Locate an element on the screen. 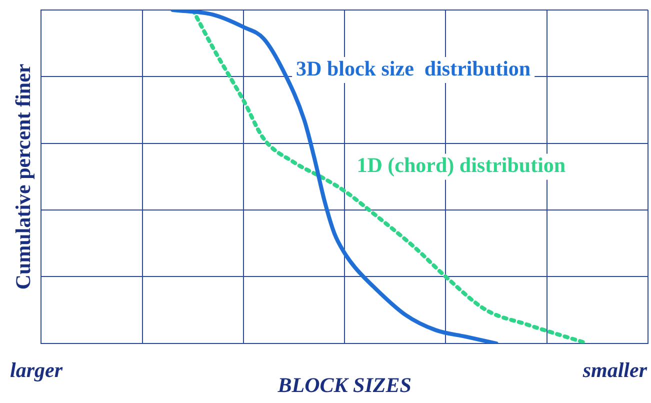 This screenshot has width=651, height=403. series-label: 3D block size distribution is located at coordinates (413, 68).